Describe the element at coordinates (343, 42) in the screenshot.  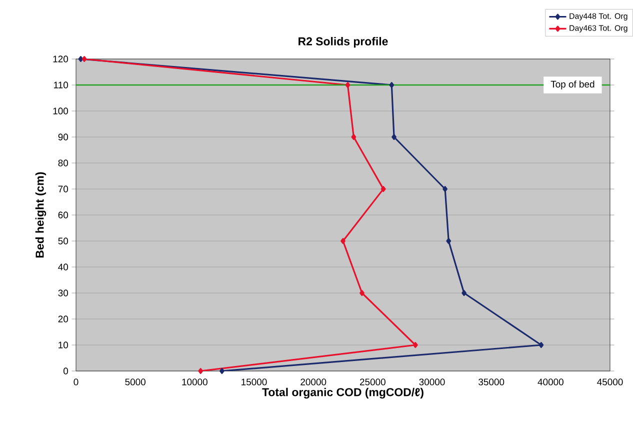
I see `chart-title: R2 Solids profile` at that location.